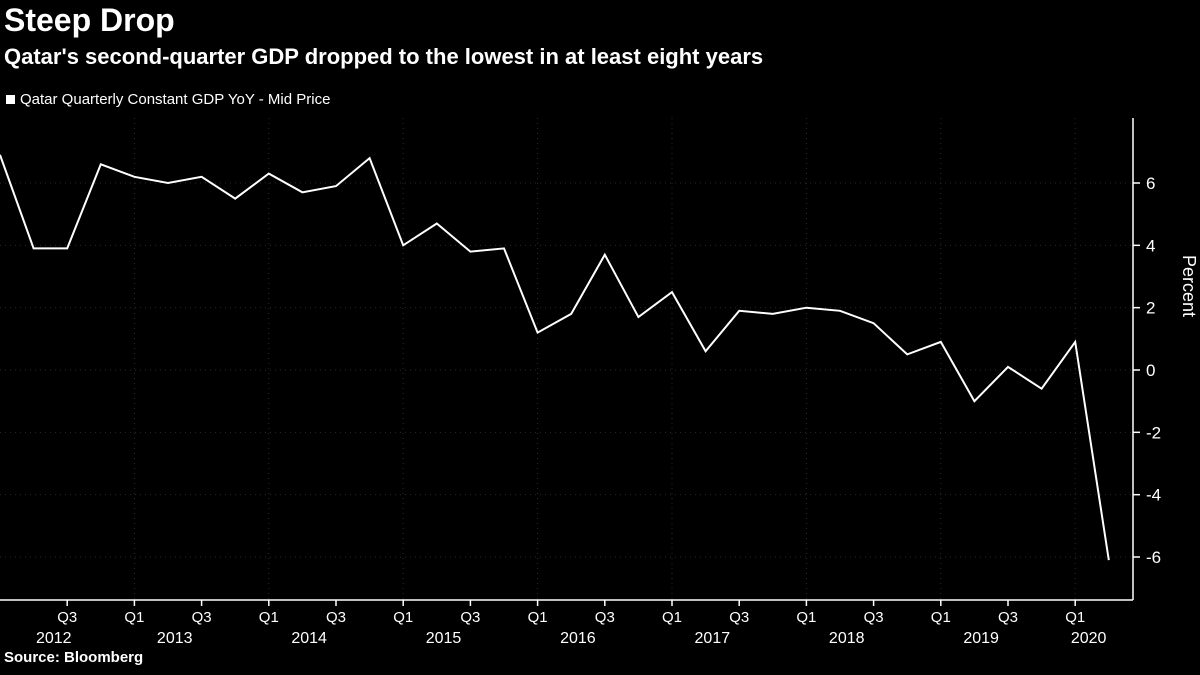  I want to click on year-label: 2016, so click(578, 638).